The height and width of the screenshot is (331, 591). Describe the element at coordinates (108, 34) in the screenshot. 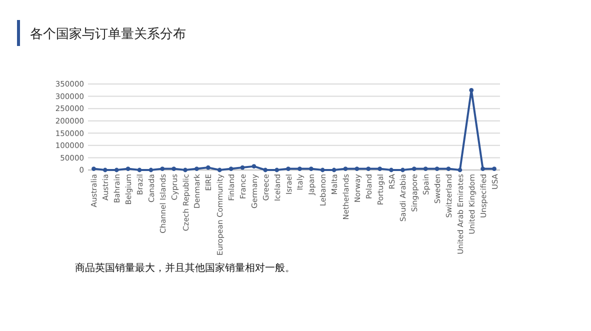

I see `chart-title: 各个国家与订单量关系分布` at that location.